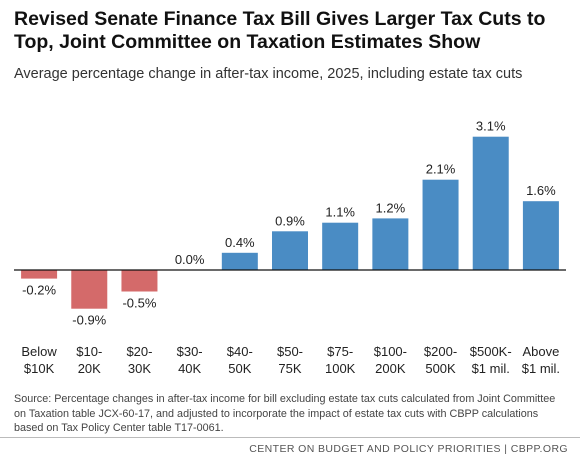  Describe the element at coordinates (39, 368) in the screenshot. I see `category-label-line: $10K` at that location.